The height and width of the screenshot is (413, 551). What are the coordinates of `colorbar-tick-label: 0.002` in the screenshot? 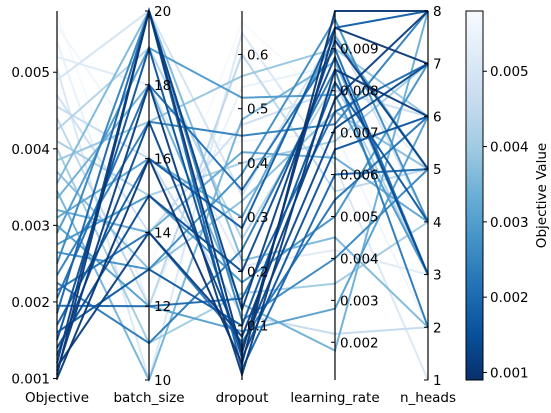 It's located at (509, 298).